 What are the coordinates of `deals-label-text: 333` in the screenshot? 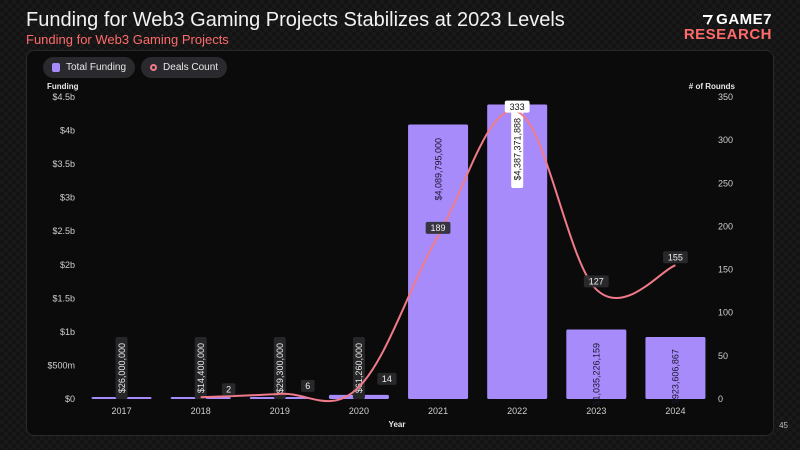 It's located at (517, 107).